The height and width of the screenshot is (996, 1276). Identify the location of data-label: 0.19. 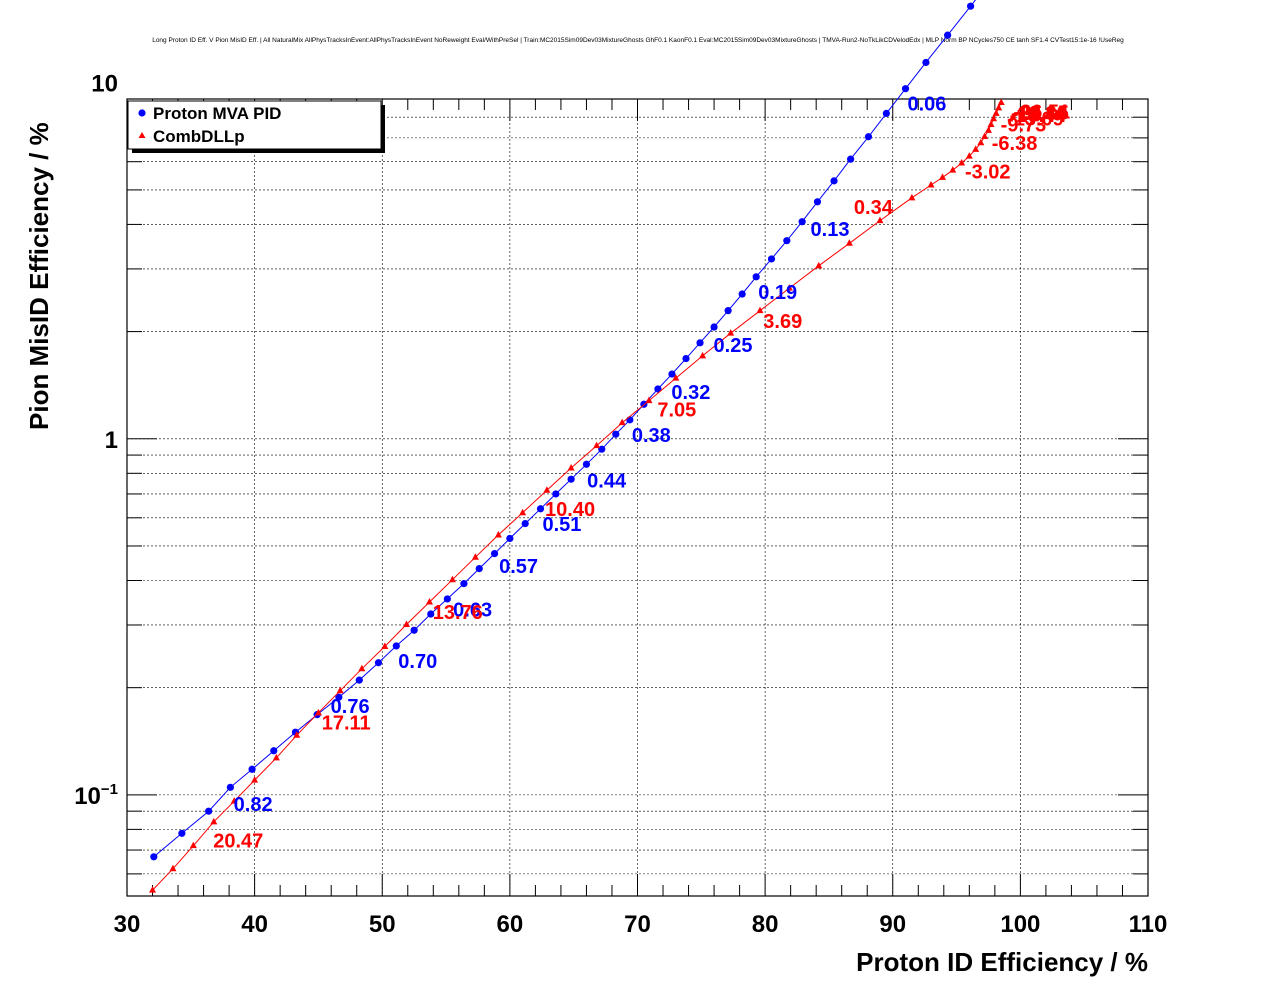
(777, 293).